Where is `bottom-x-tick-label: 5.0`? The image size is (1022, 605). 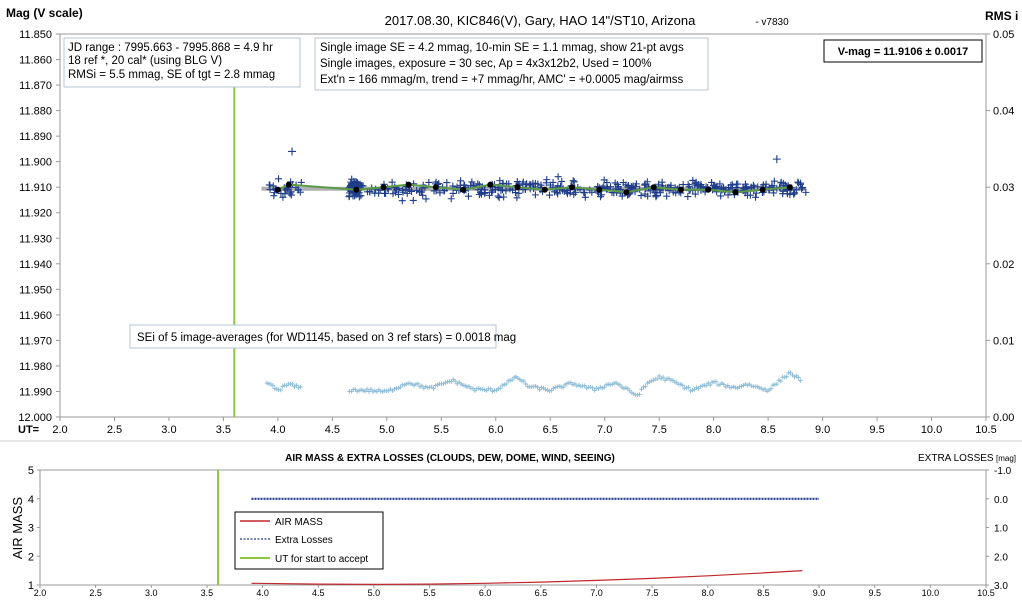 bottom-x-tick-label: 5.0 is located at coordinates (374, 593).